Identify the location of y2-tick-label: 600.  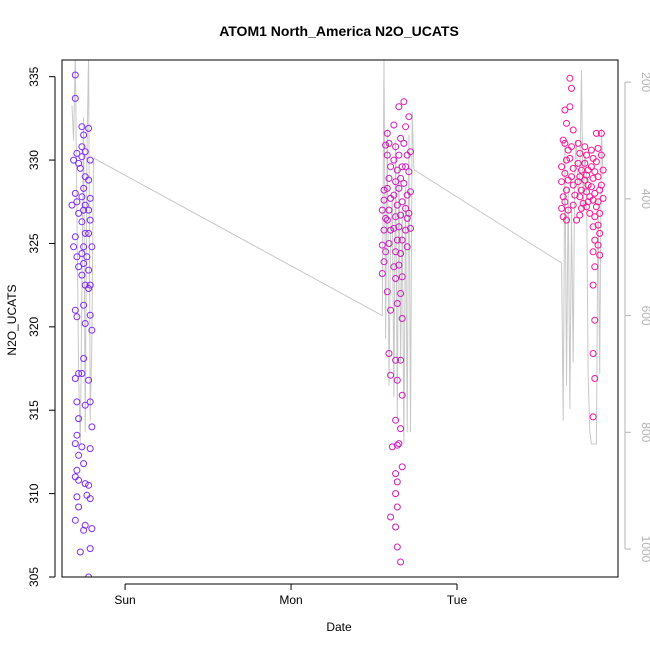
(644, 316).